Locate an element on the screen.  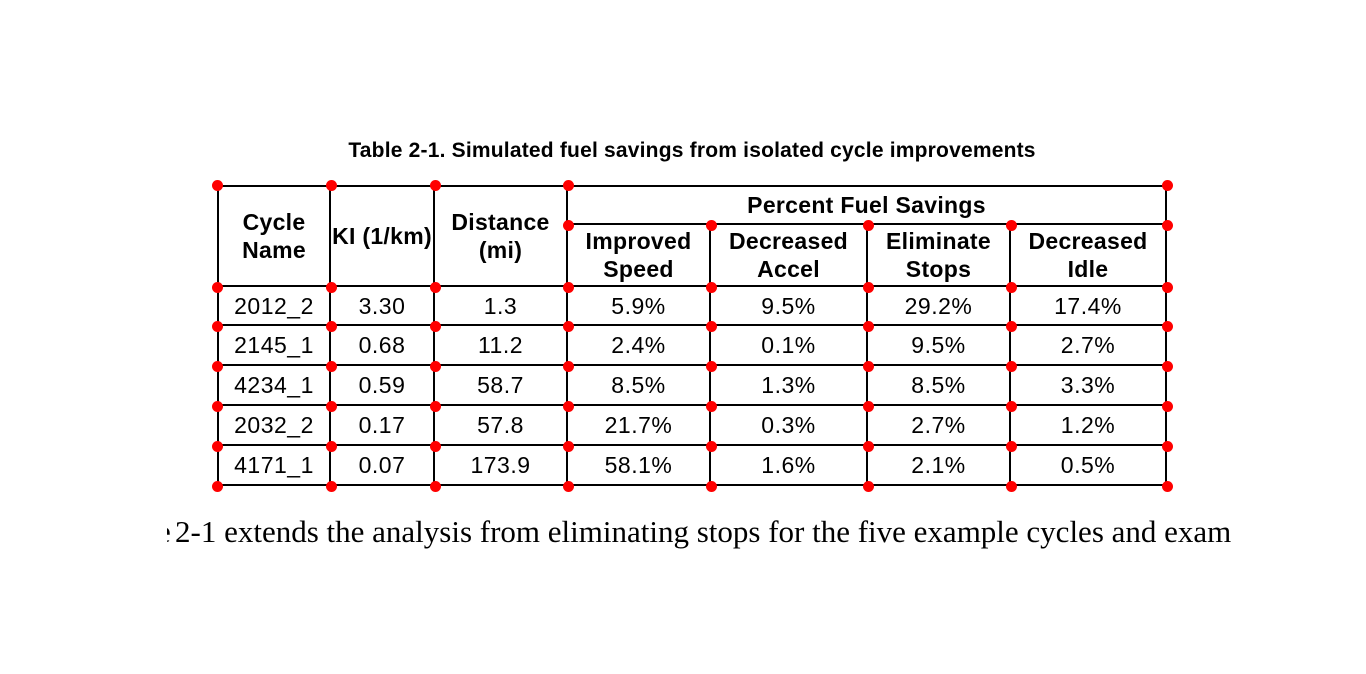
table-cell: 0.59 is located at coordinates (383, 386).